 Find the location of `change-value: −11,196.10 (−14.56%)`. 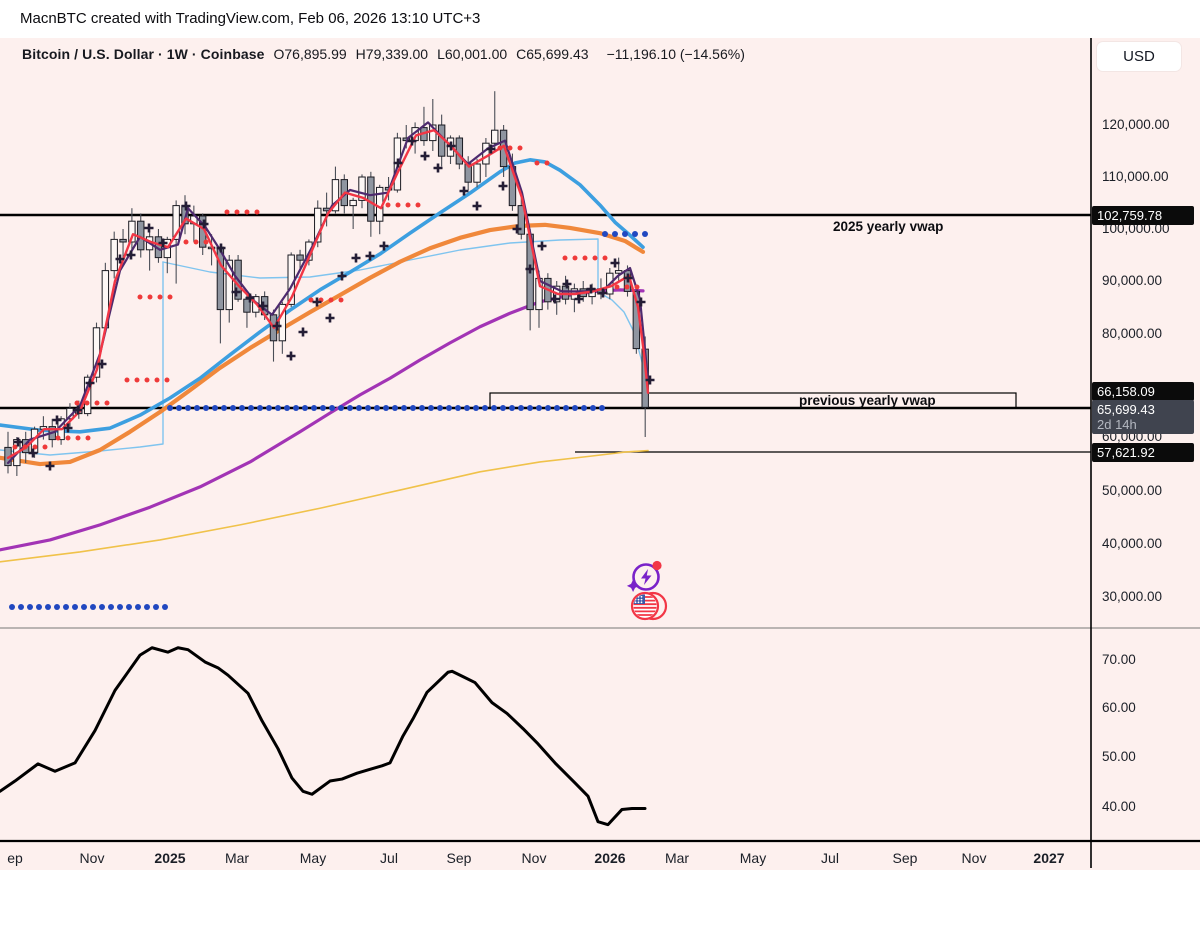

change-value: −11,196.10 (−14.56%) is located at coordinates (675, 54).